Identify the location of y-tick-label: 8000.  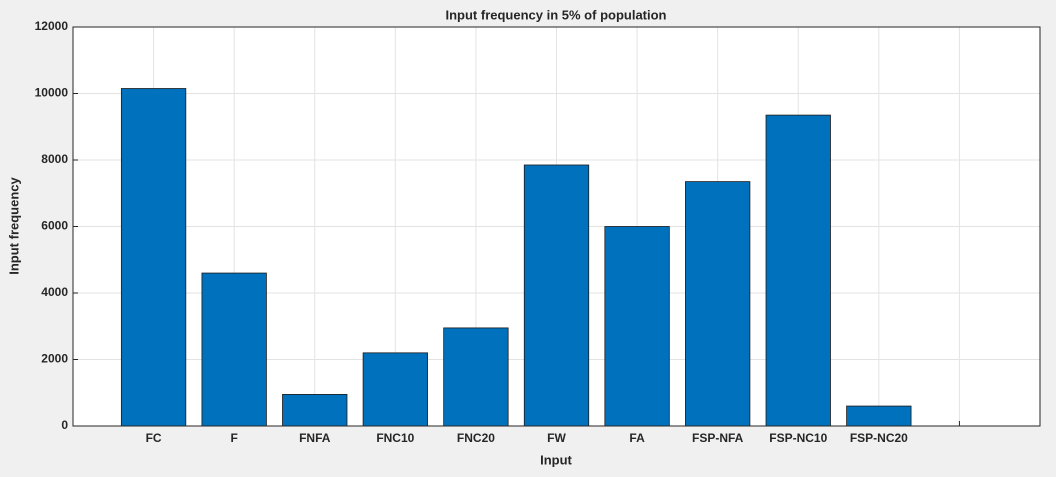
(54, 159).